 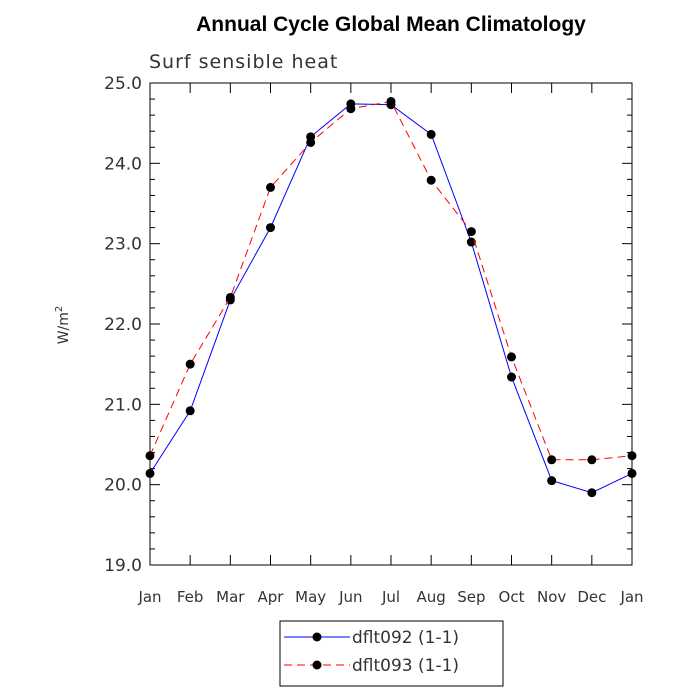 I want to click on y-axis-label: W/m2, so click(x=63, y=325).